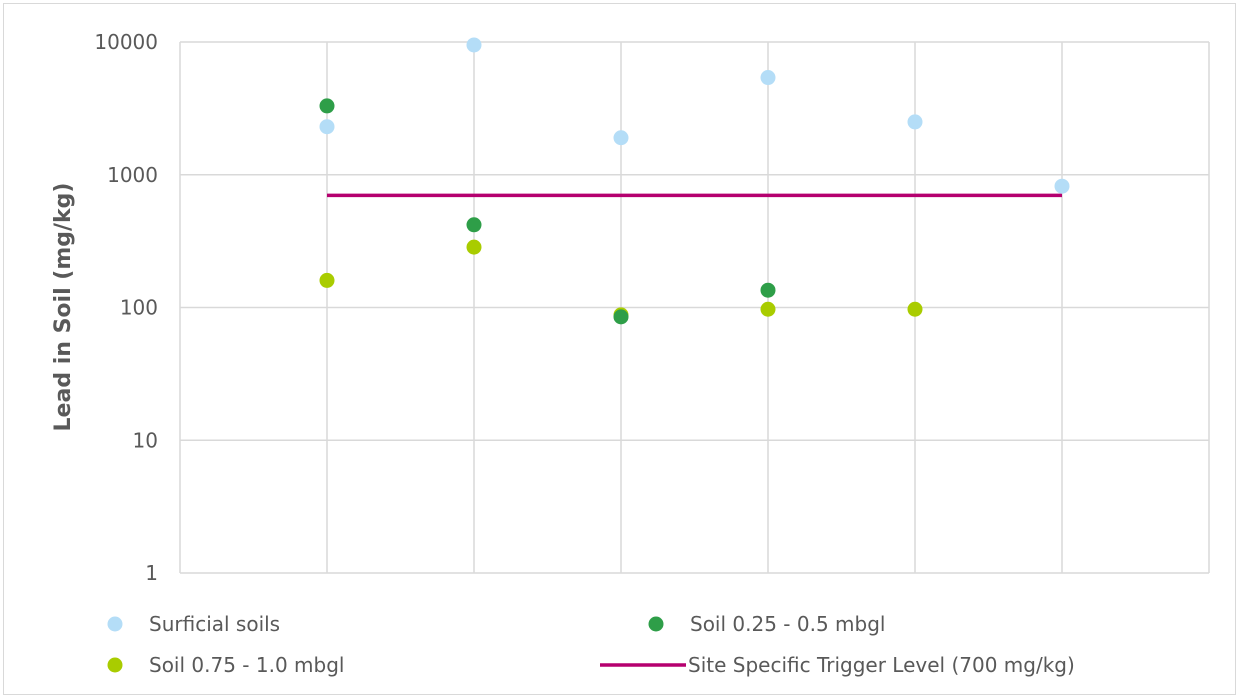 The height and width of the screenshot is (698, 1239). What do you see at coordinates (126, 42) in the screenshot?
I see `y-tick-label: 10000` at bounding box center [126, 42].